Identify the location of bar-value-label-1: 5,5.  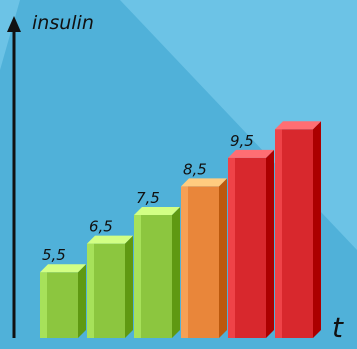
(54, 255).